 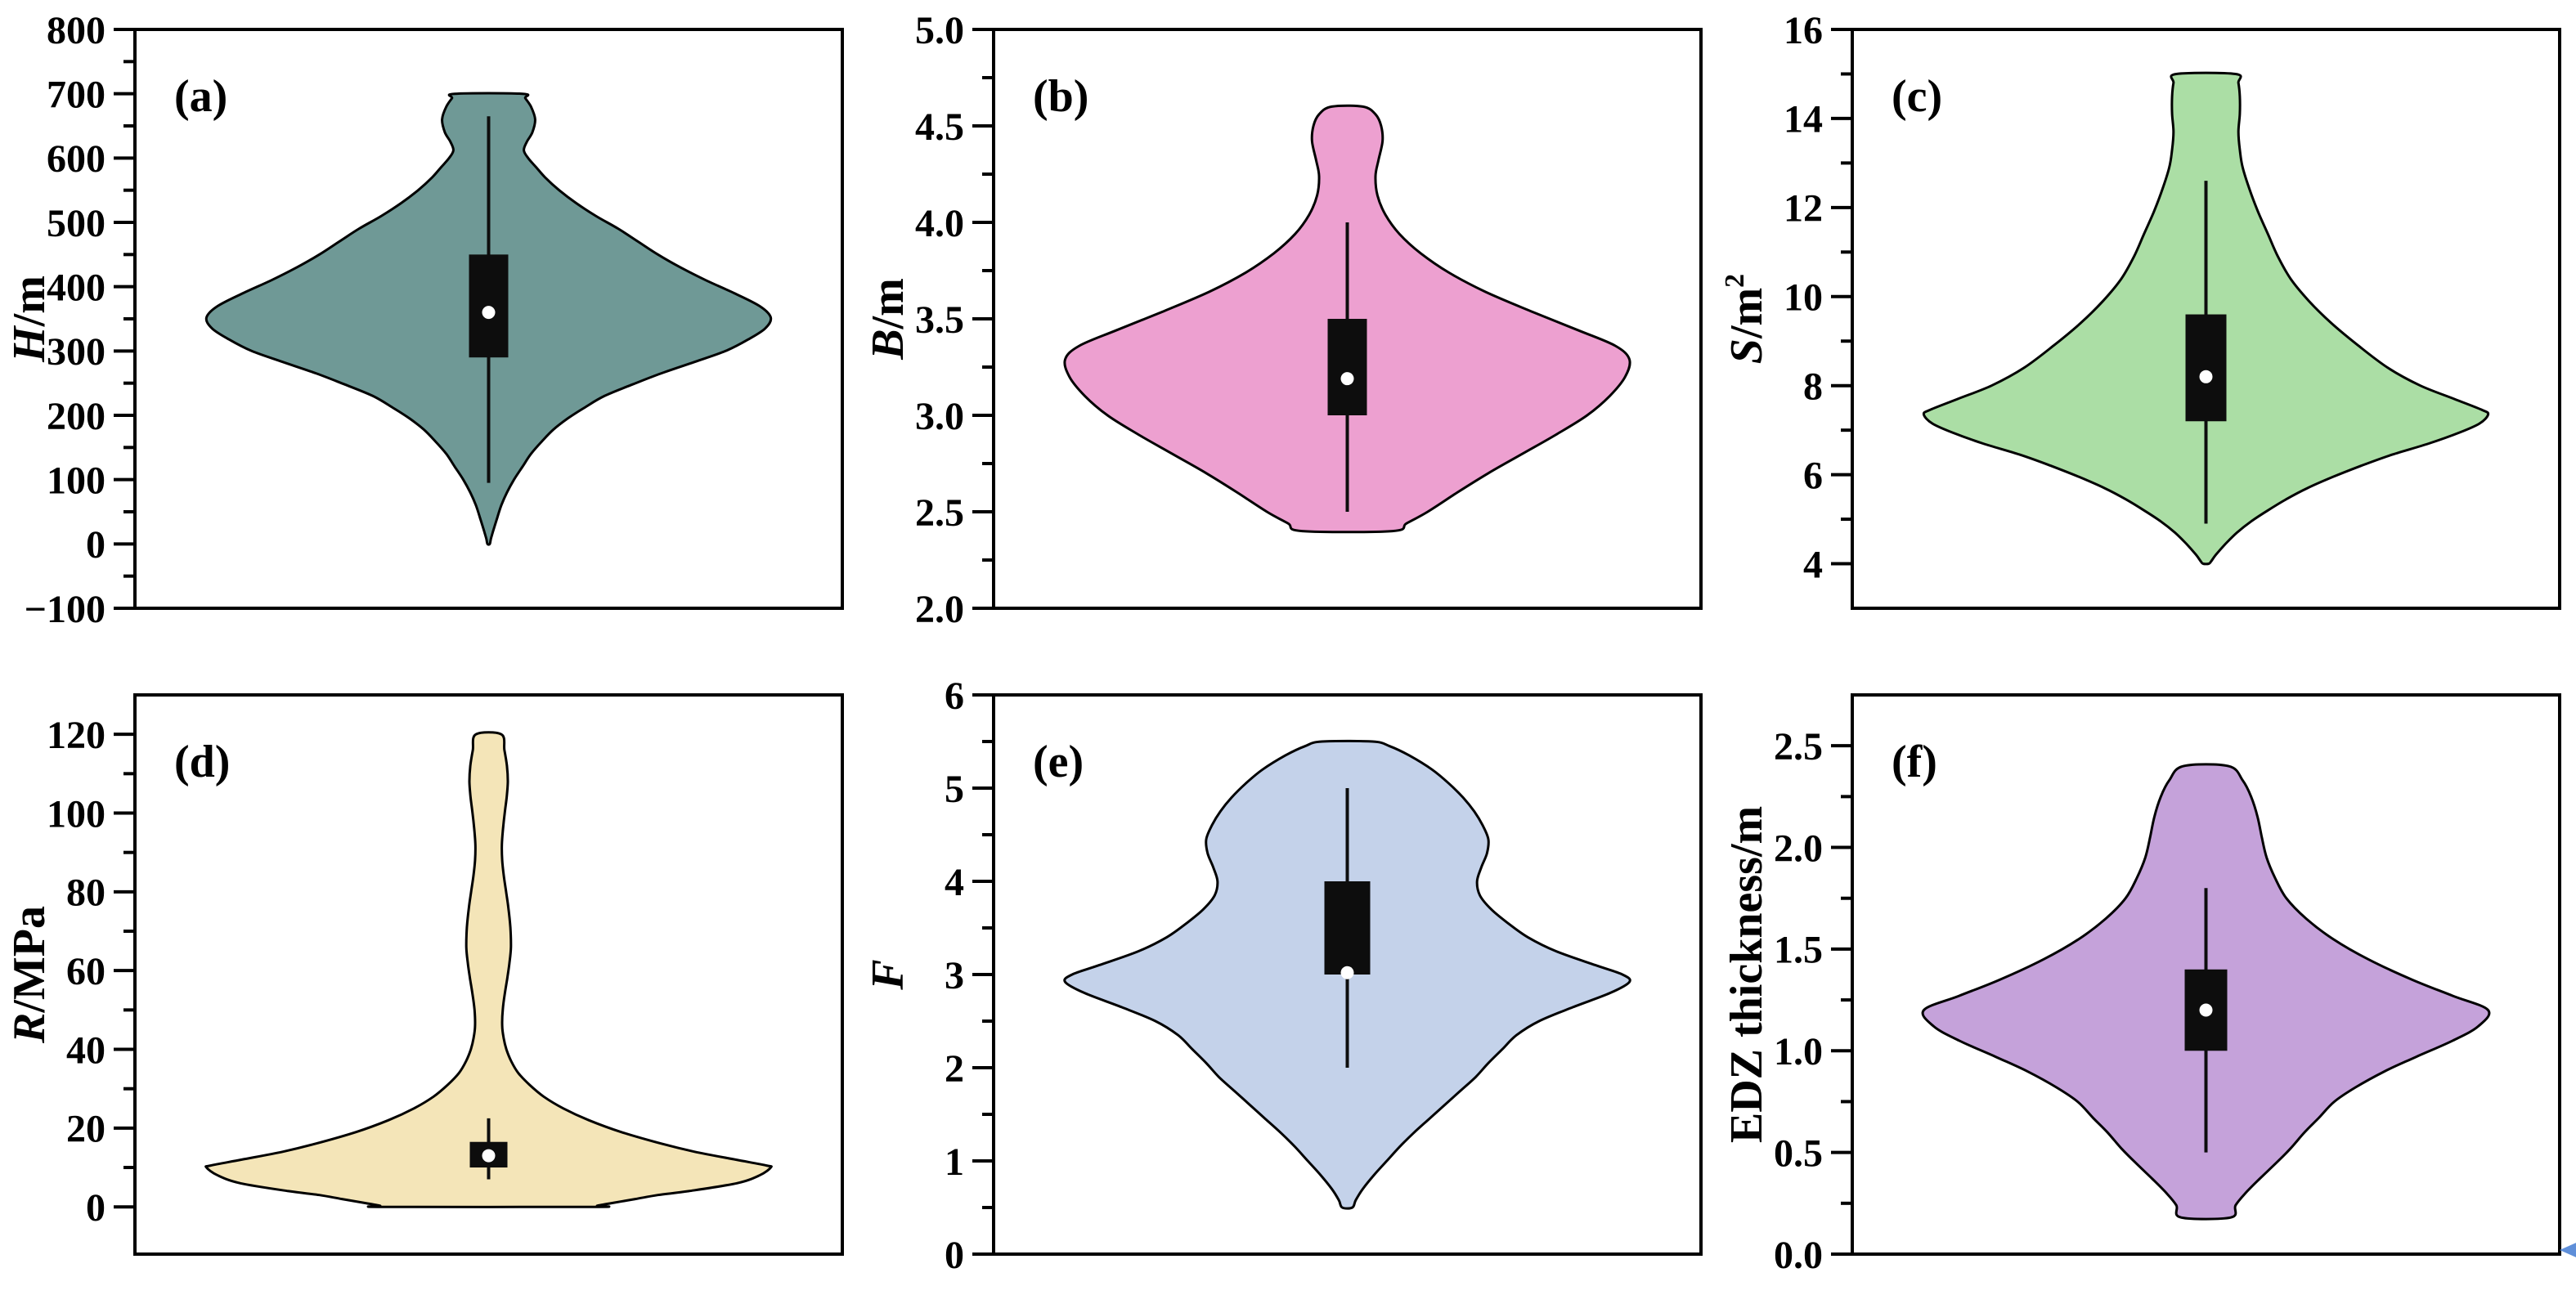 I want to click on y-tick-label: 200, so click(x=76, y=416).